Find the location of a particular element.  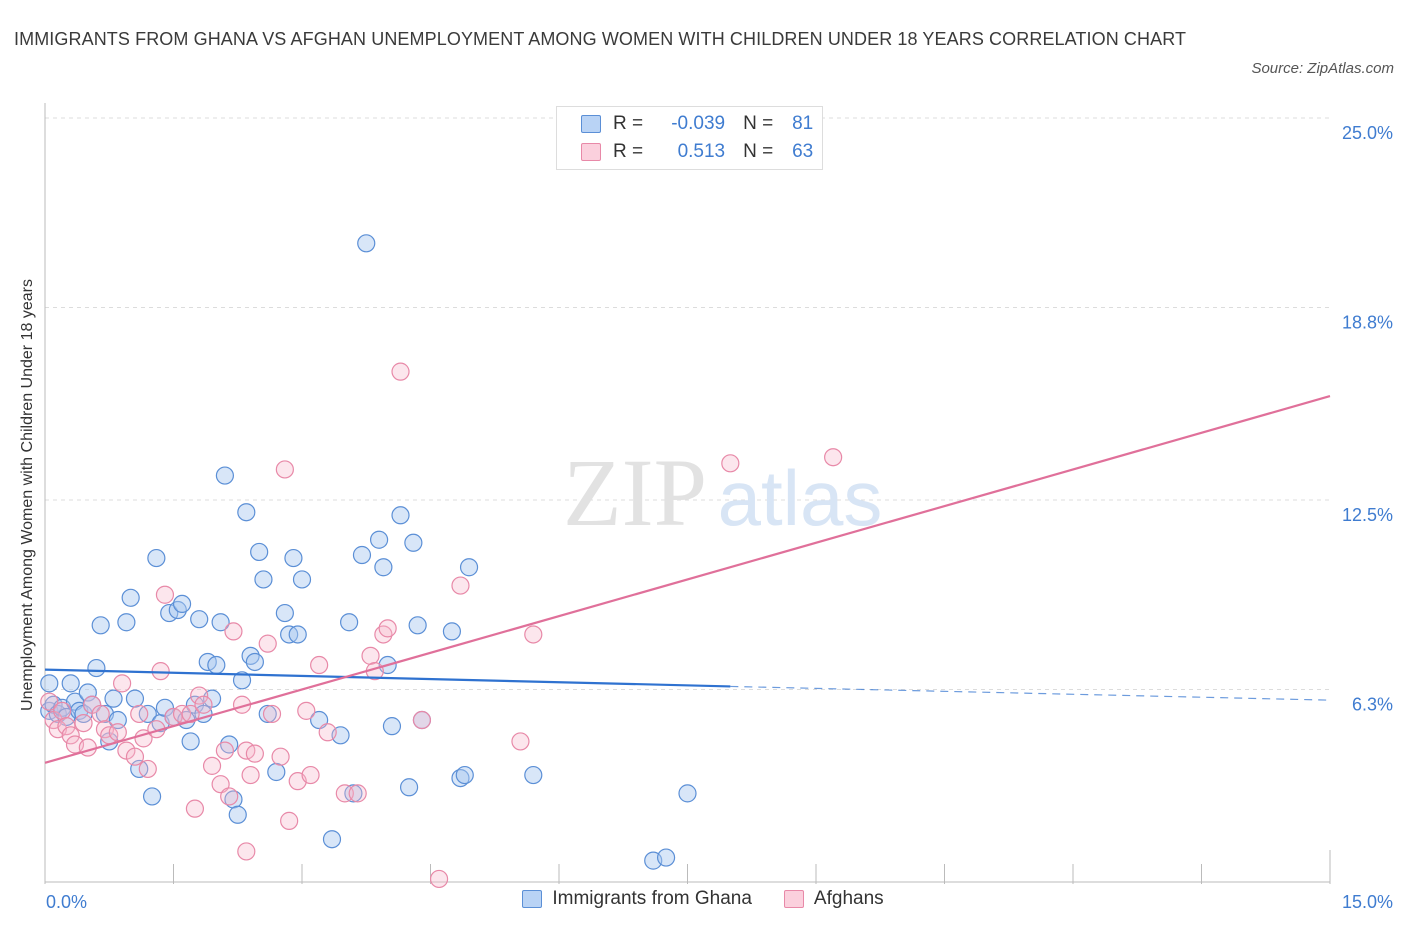

trend-line-ghana-extension is located at coordinates (1030, 693).